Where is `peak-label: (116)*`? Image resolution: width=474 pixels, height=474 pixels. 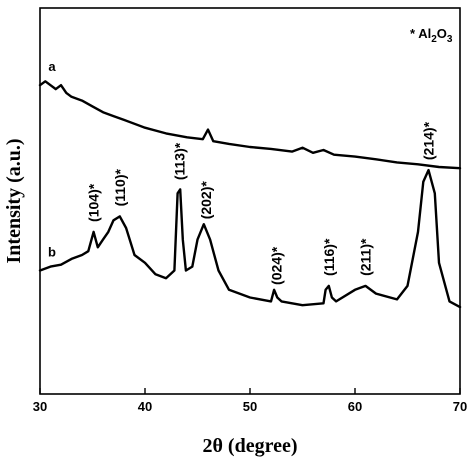
peak-label: (116)* is located at coordinates (329, 257).